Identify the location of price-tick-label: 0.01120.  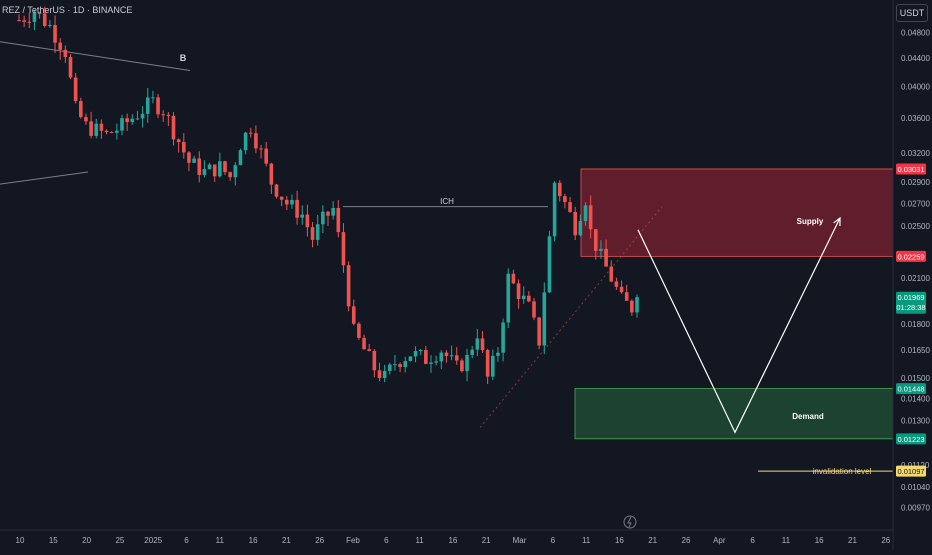
(915, 465).